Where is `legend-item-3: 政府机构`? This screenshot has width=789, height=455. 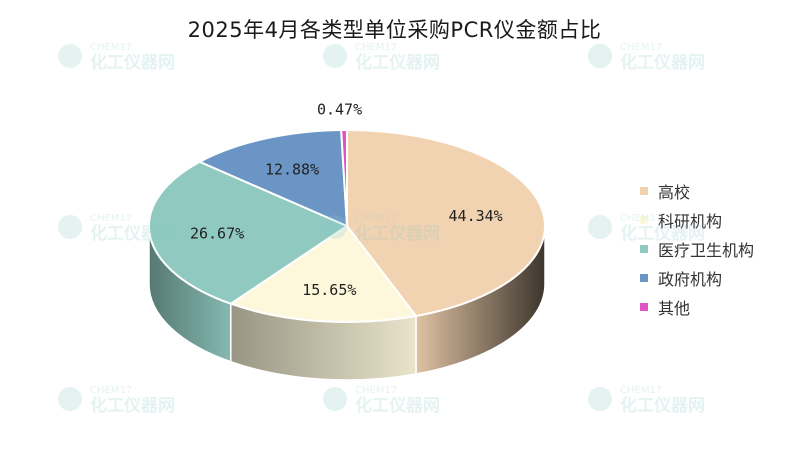
legend-item-3: 政府机构 is located at coordinates (697, 277).